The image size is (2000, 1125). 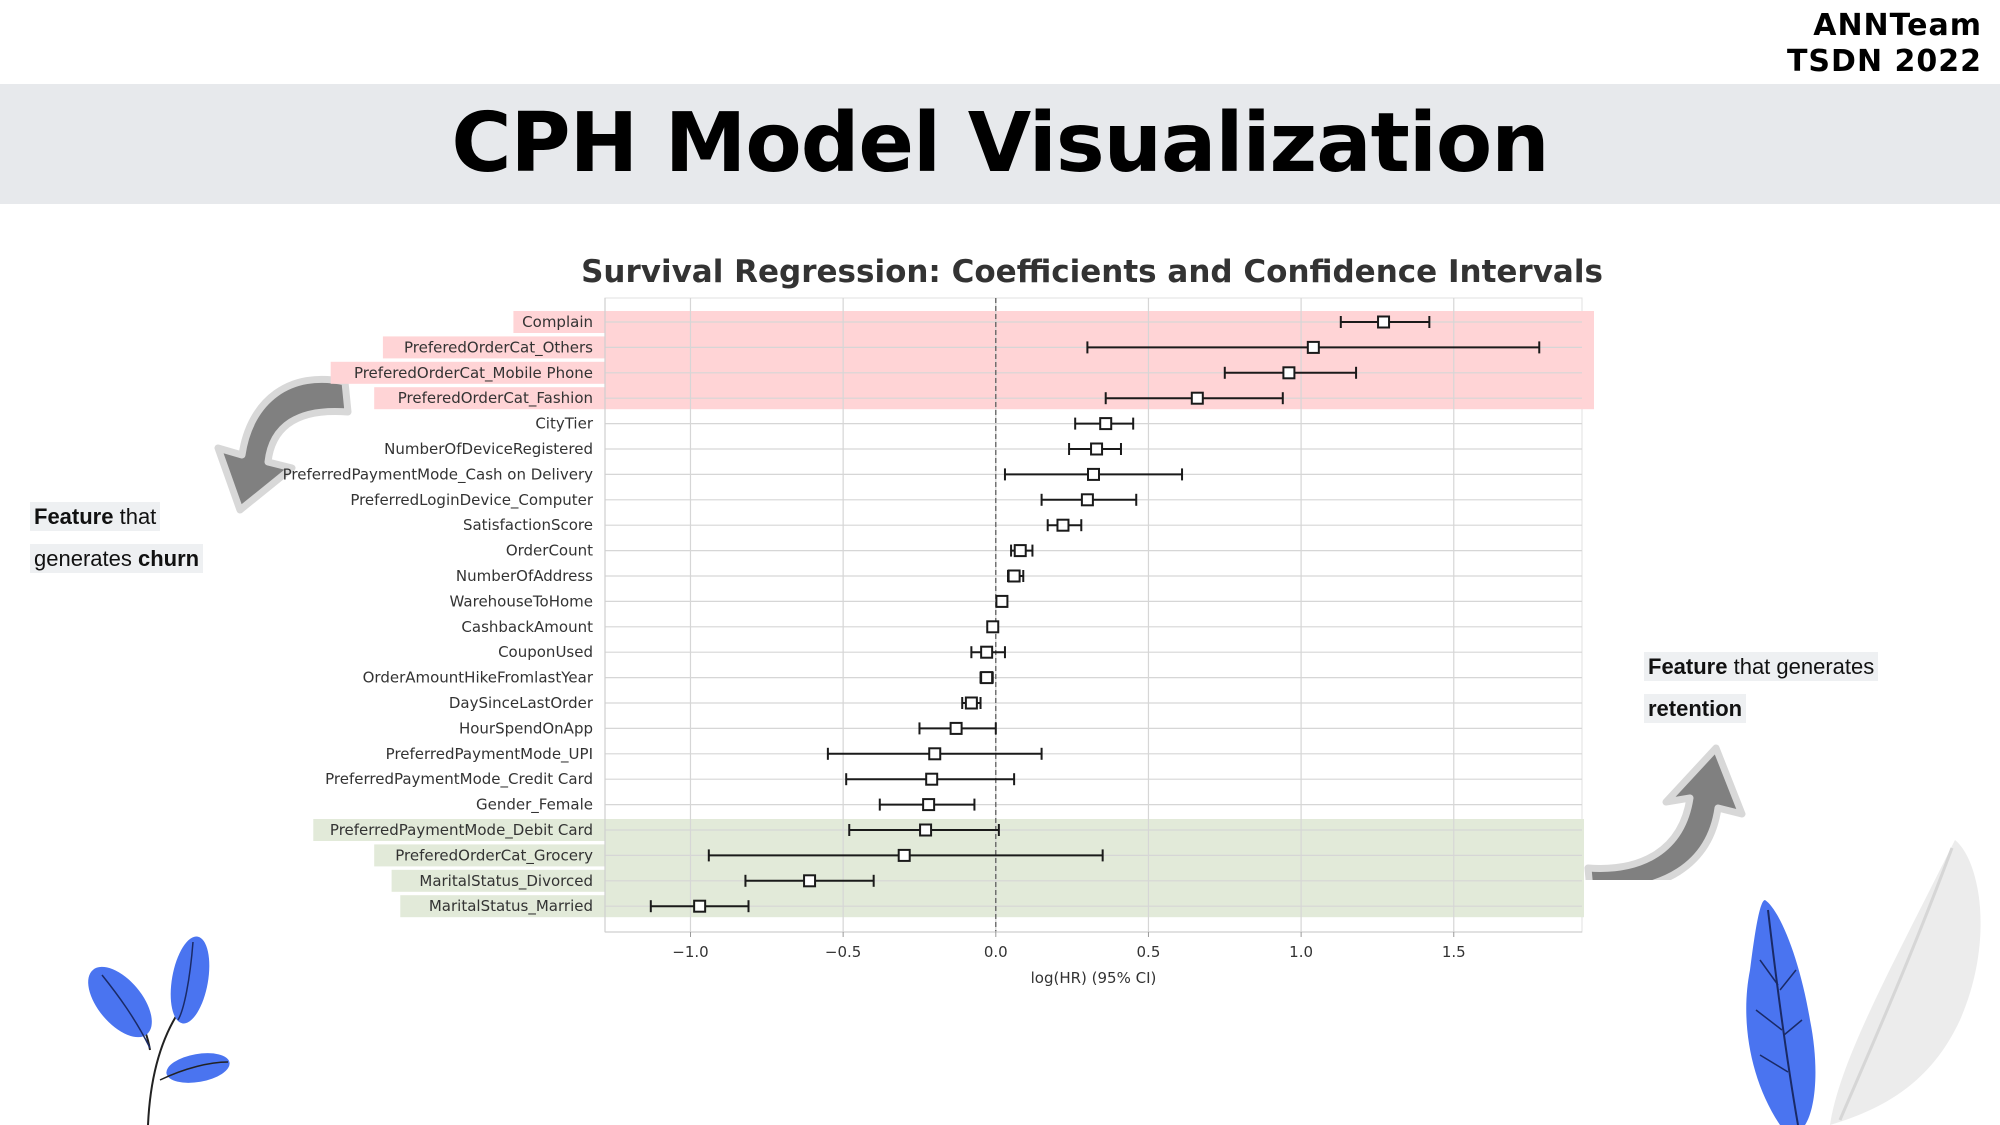 I want to click on title-band, so click(x=1000, y=144).